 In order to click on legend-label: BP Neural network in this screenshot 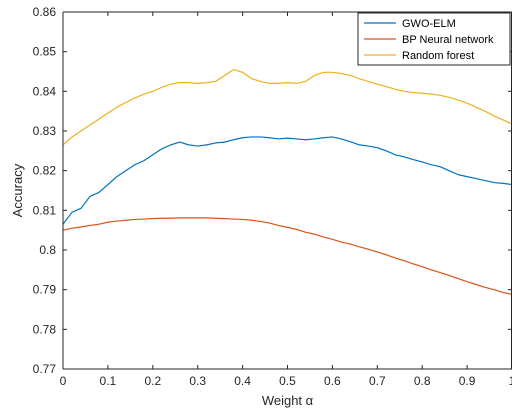, I will do `click(448, 40)`.